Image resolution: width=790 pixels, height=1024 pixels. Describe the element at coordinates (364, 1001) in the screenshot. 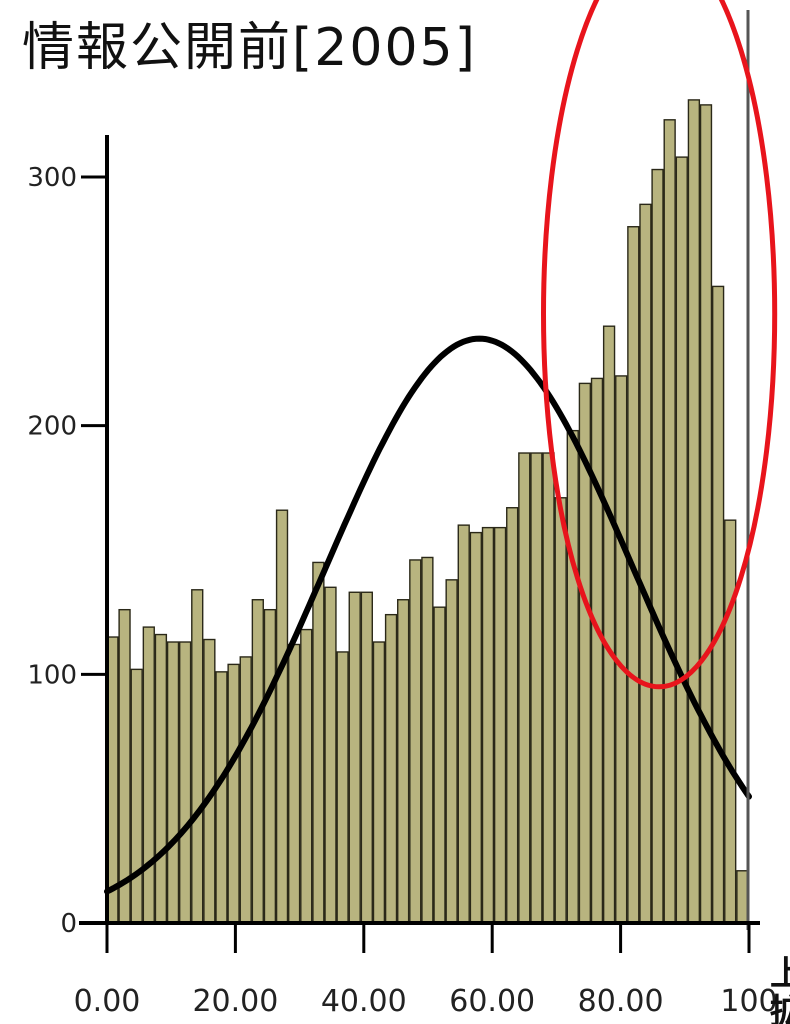

I see `x-tick-label: 40.00` at that location.